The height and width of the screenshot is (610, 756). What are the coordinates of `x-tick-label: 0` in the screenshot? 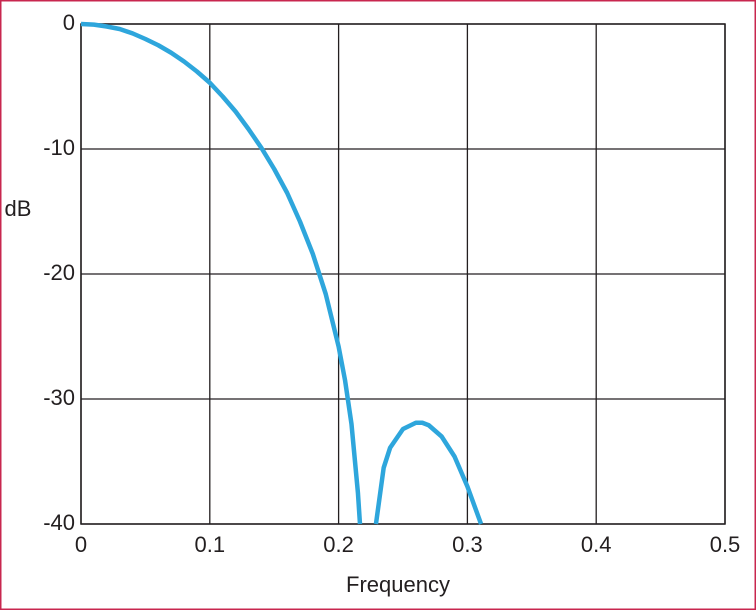 It's located at (81, 544).